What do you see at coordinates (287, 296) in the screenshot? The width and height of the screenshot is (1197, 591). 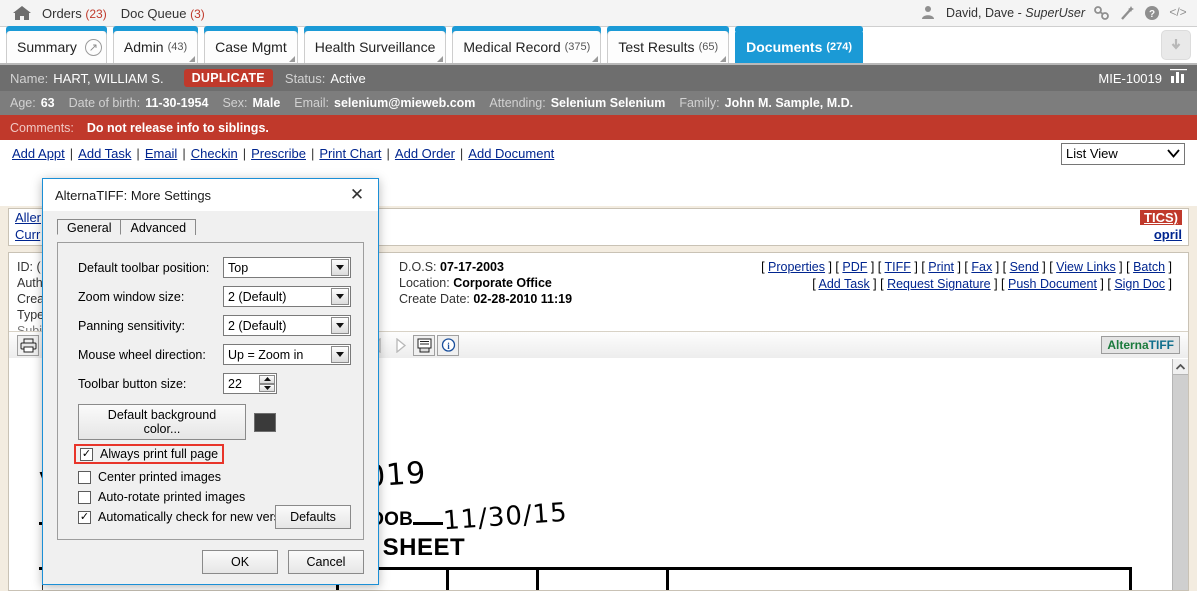 I see `zoom-window-size-select: 2 (Default)` at bounding box center [287, 296].